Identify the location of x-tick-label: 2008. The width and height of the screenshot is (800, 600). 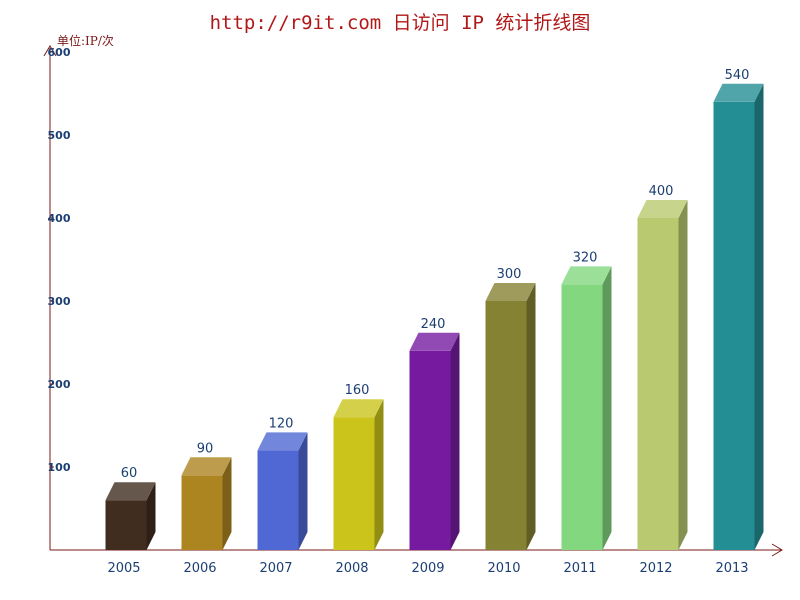
(351, 568).